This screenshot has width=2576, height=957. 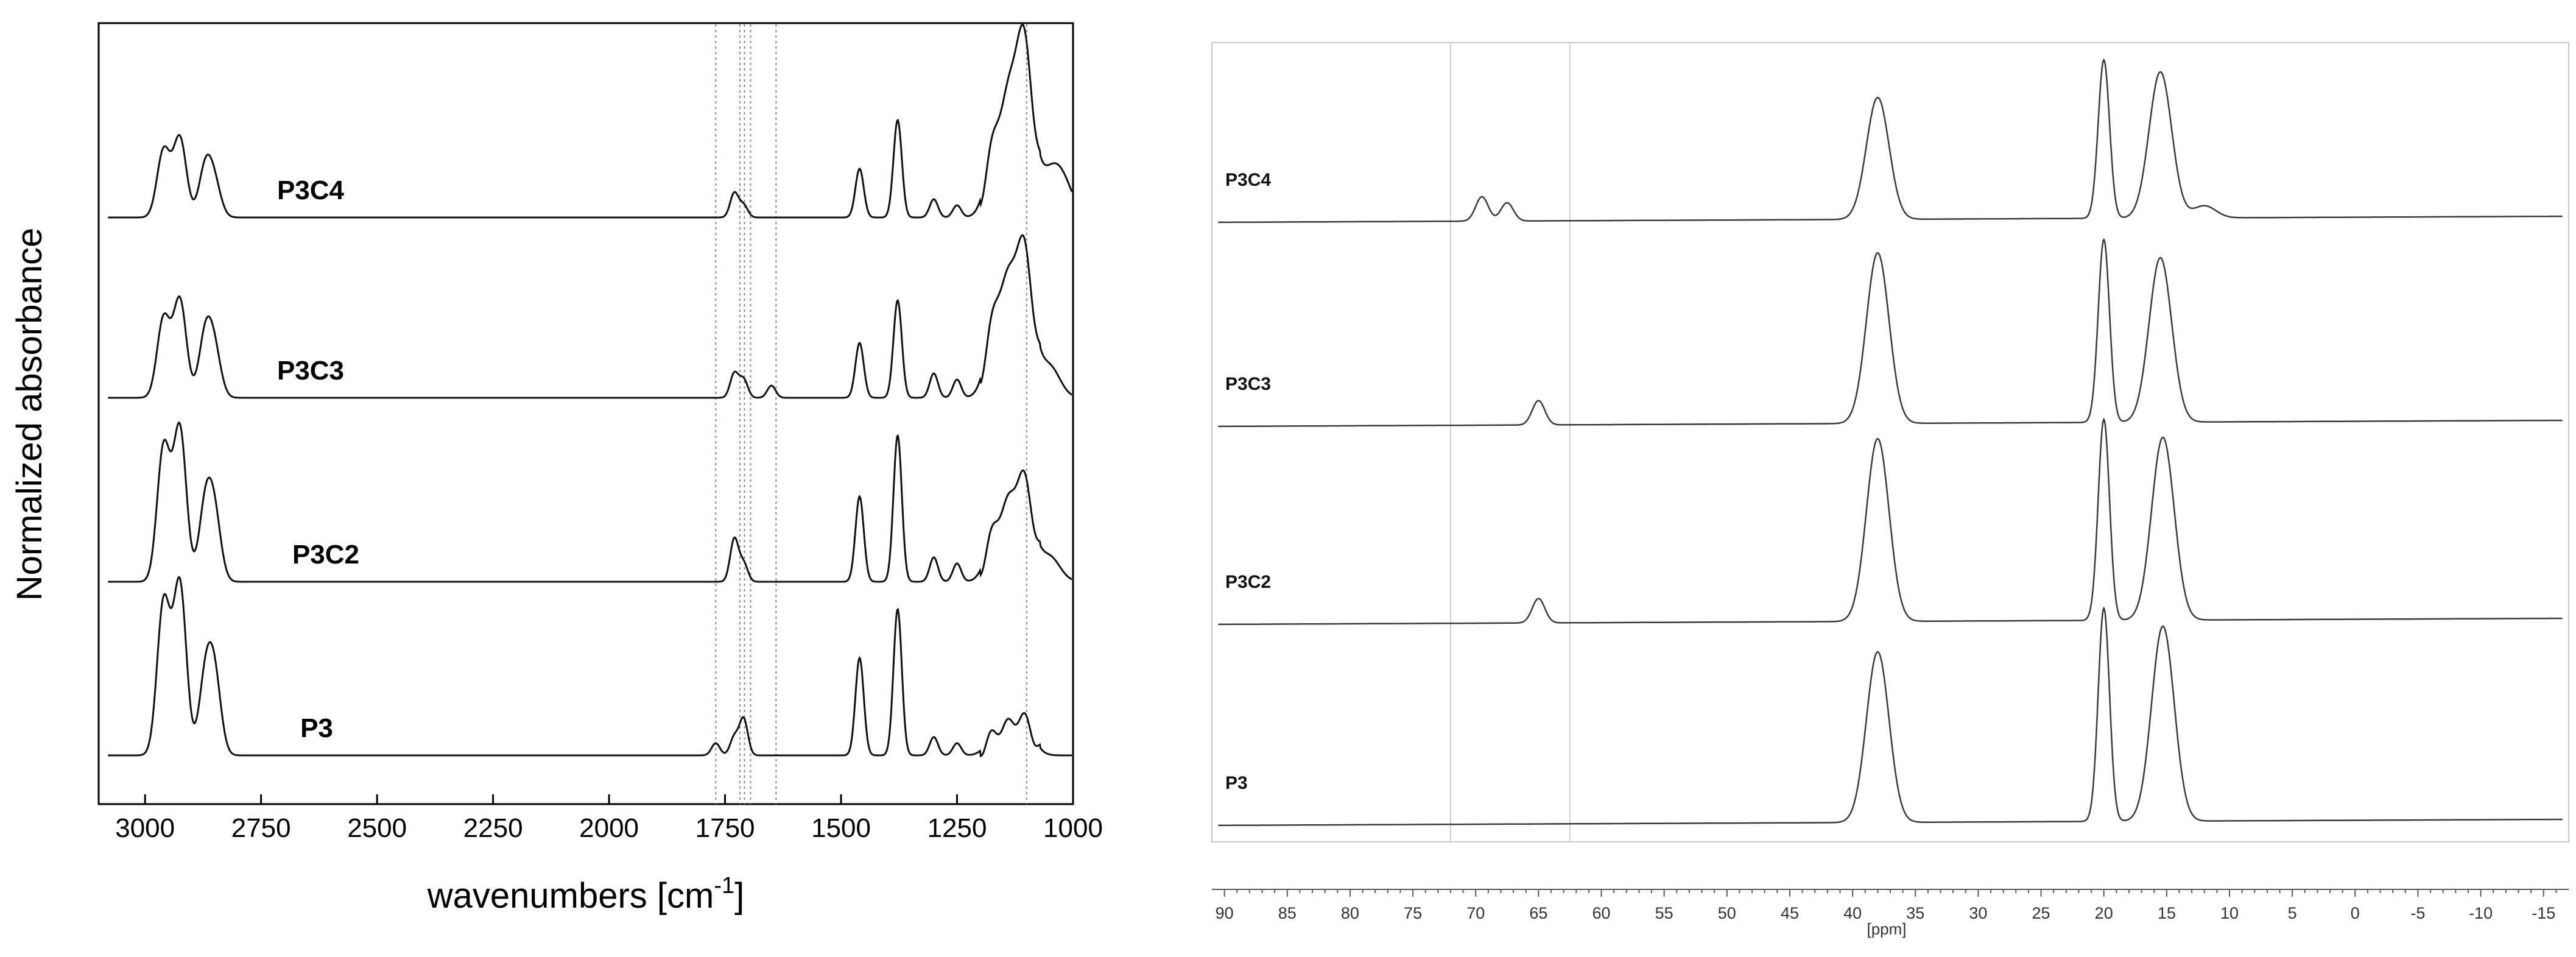 What do you see at coordinates (590, 502) in the screenshot?
I see `ftir-series-p3c2` at bounding box center [590, 502].